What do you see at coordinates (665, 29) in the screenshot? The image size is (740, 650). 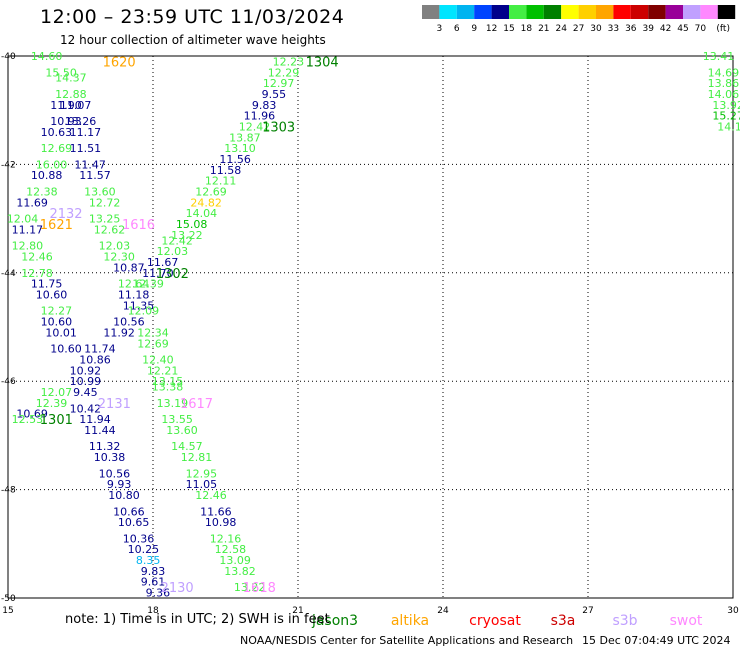 I see `color-scale-label: 42` at bounding box center [665, 29].